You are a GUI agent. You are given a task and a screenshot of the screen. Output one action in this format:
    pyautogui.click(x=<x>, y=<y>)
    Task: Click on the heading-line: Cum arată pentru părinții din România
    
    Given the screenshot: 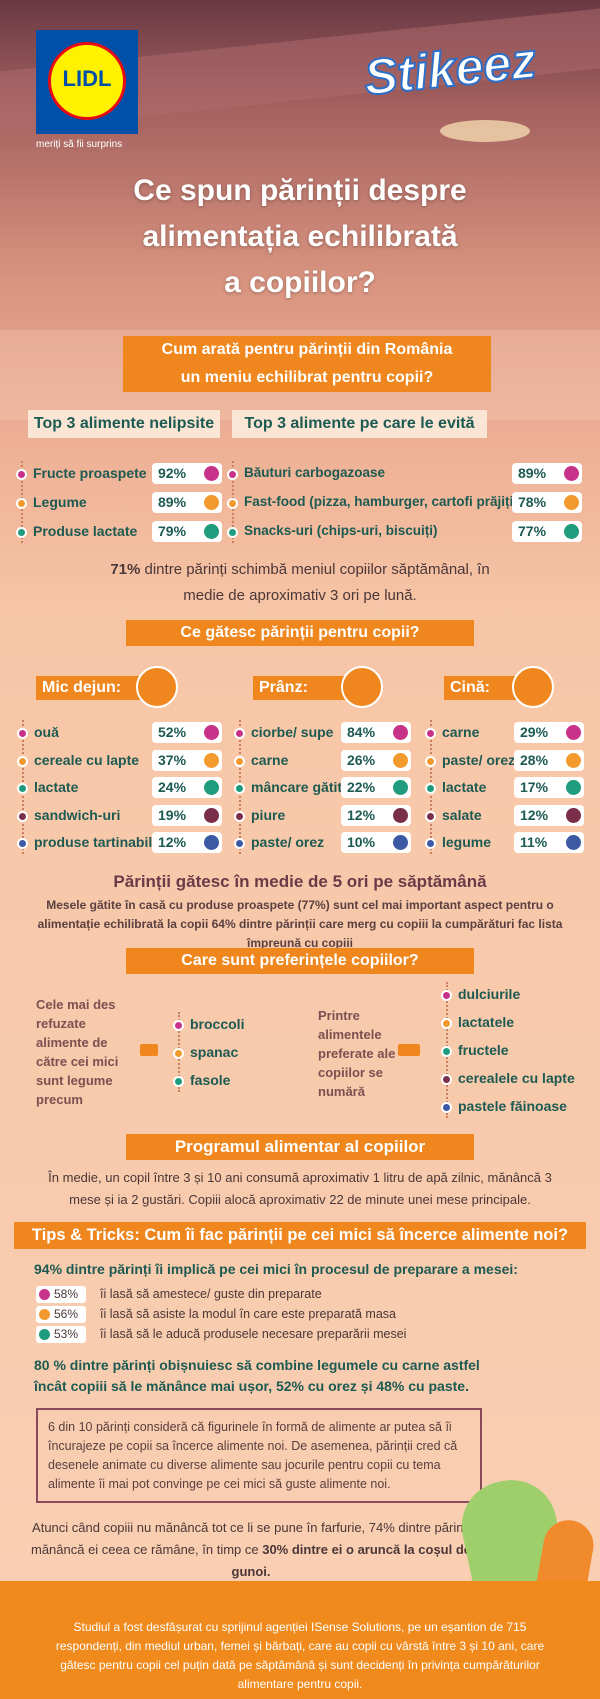 What is the action you would take?
    pyautogui.click(x=307, y=349)
    